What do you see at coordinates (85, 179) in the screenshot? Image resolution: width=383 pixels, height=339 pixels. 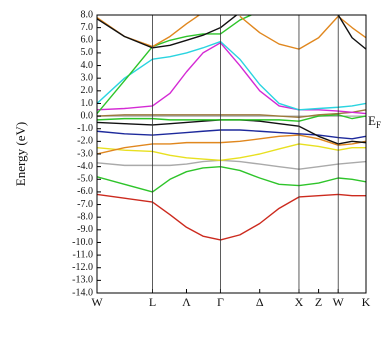 I see `y-tick-label: -5.0` at bounding box center [85, 179].